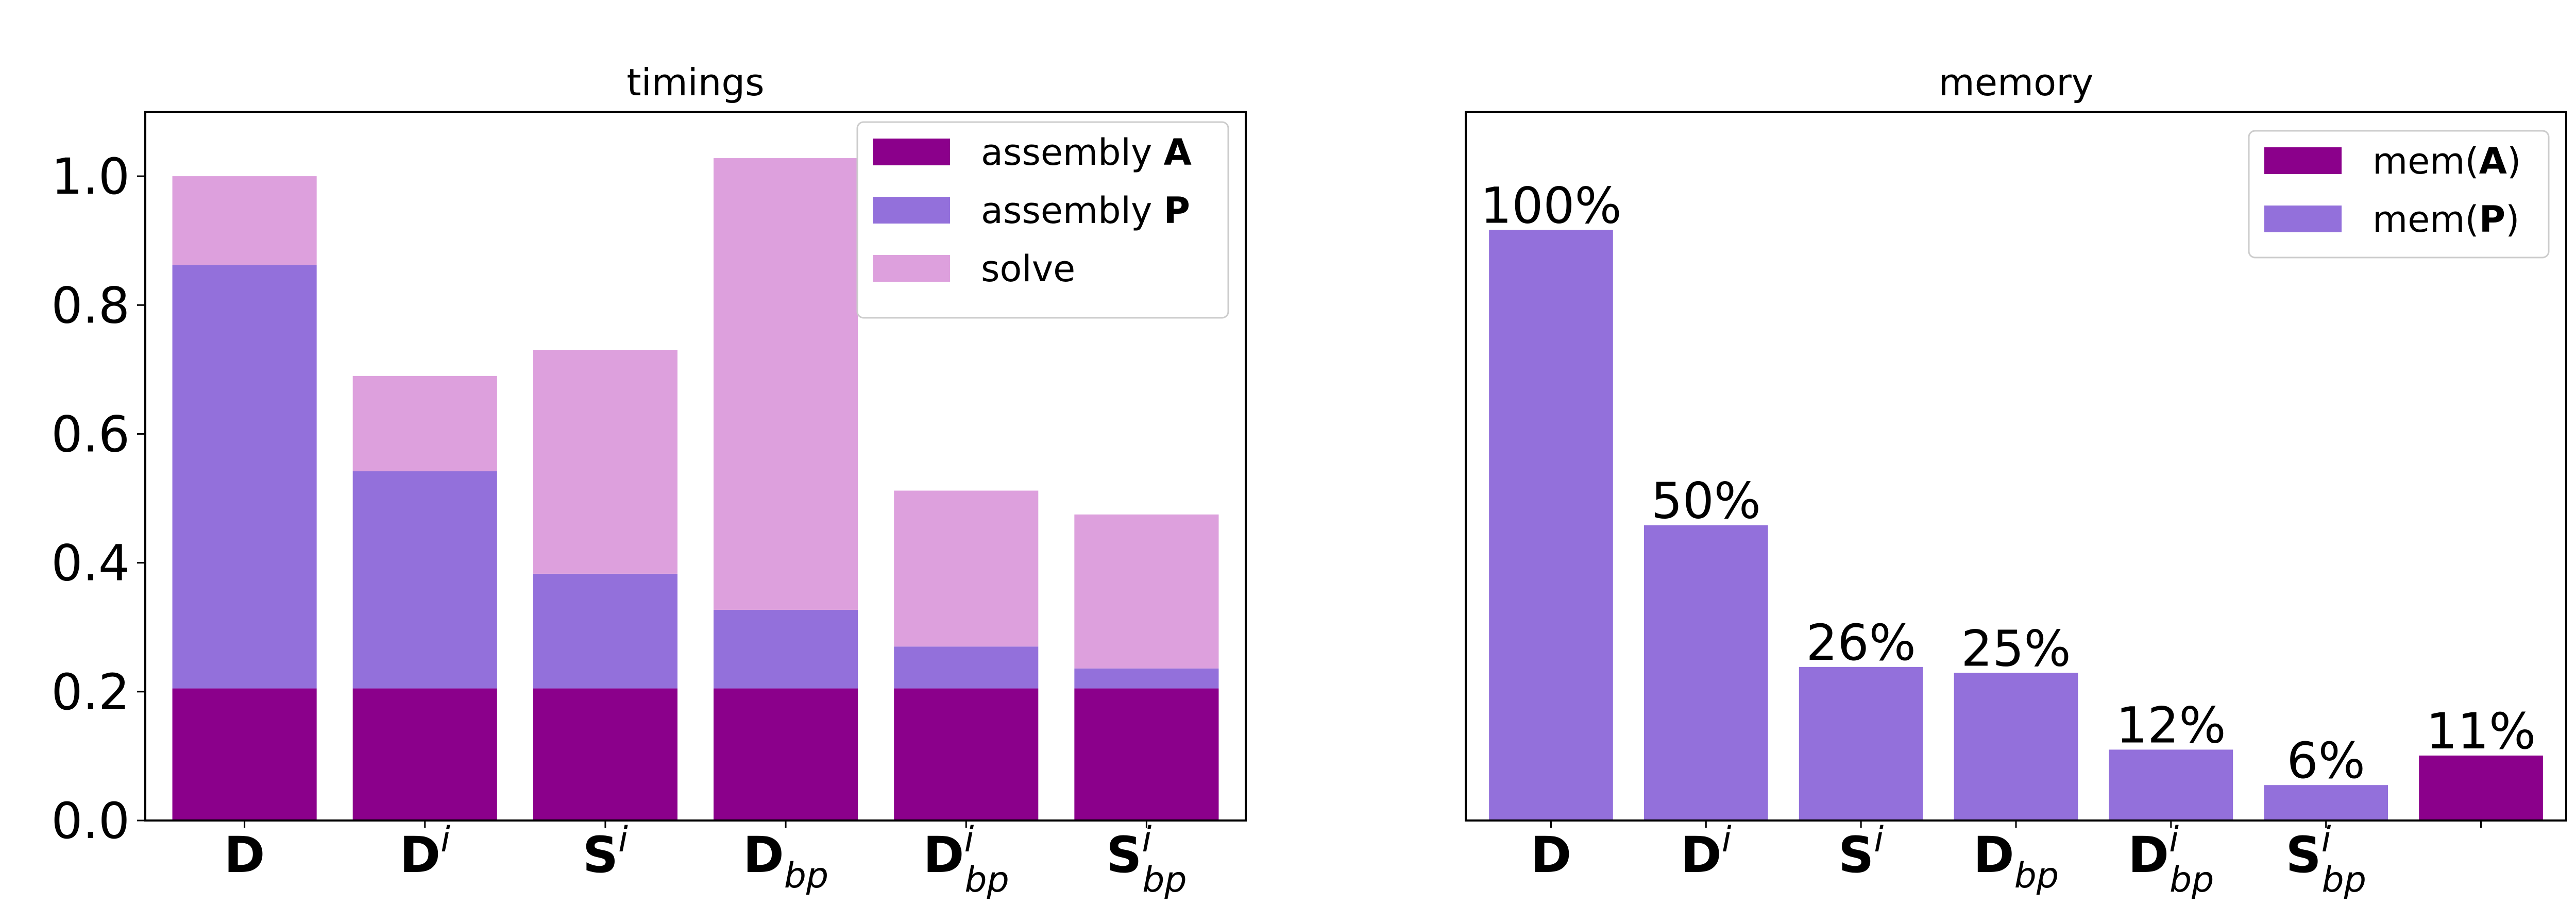 The width and height of the screenshot is (2576, 923). What do you see at coordinates (1086, 153) in the screenshot?
I see `timings-legend-label: assembly A` at bounding box center [1086, 153].